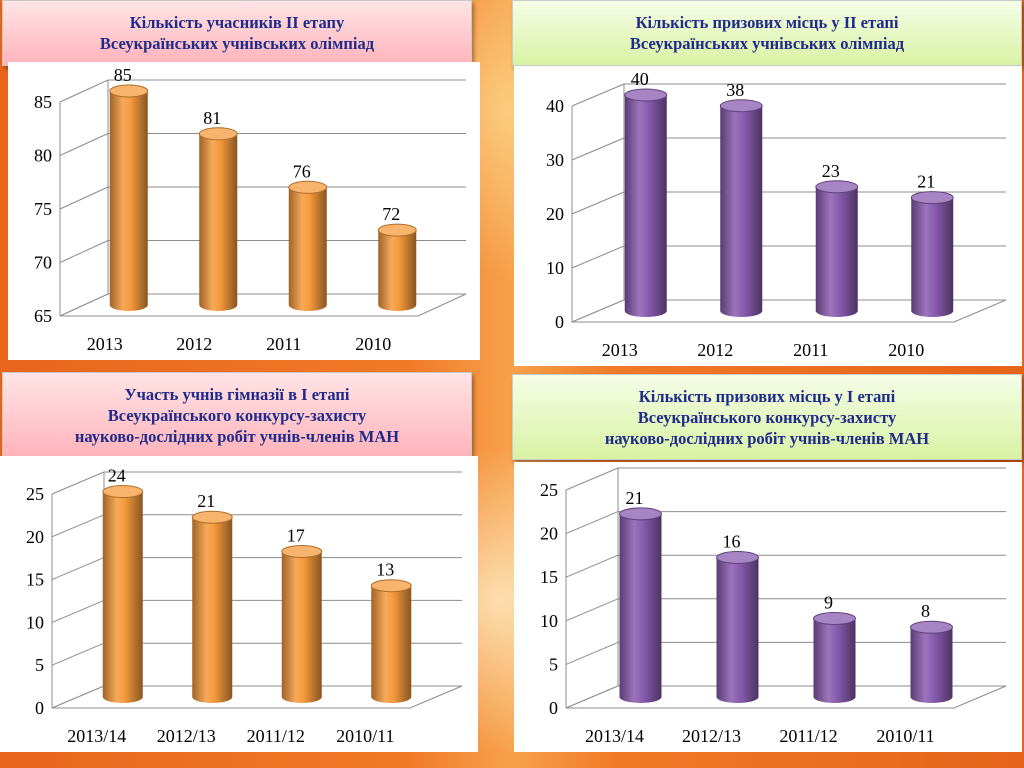 The image size is (1024, 768). I want to click on y-tick-label: 70, so click(43, 263).